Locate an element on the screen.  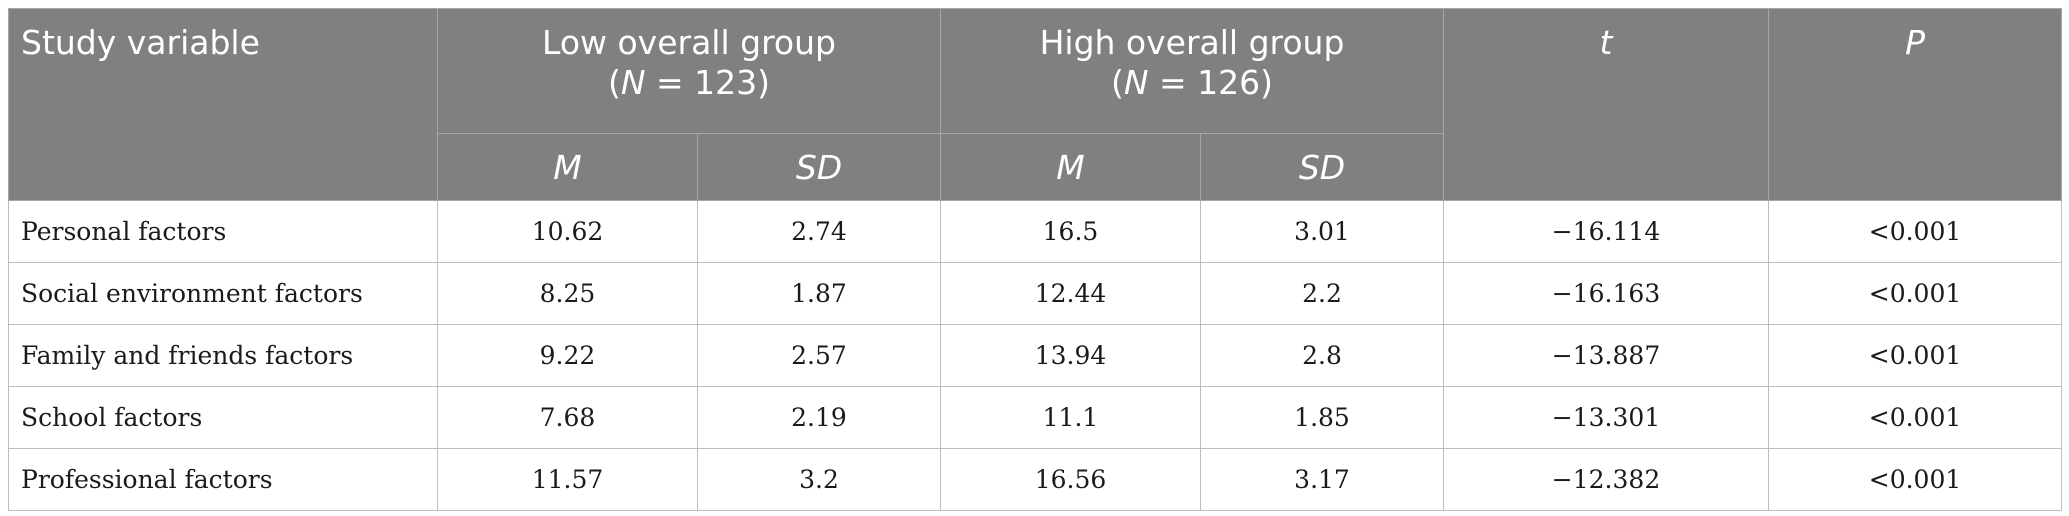
header-low-sd: SD is located at coordinates (819, 167).